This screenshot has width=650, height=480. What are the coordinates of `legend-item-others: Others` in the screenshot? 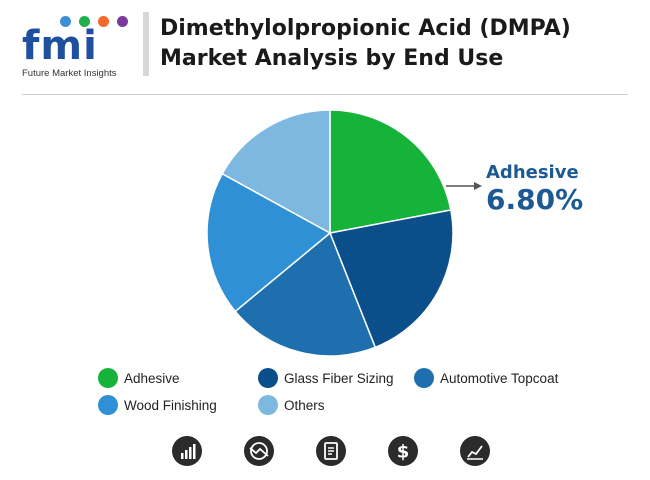 It's located at (291, 405).